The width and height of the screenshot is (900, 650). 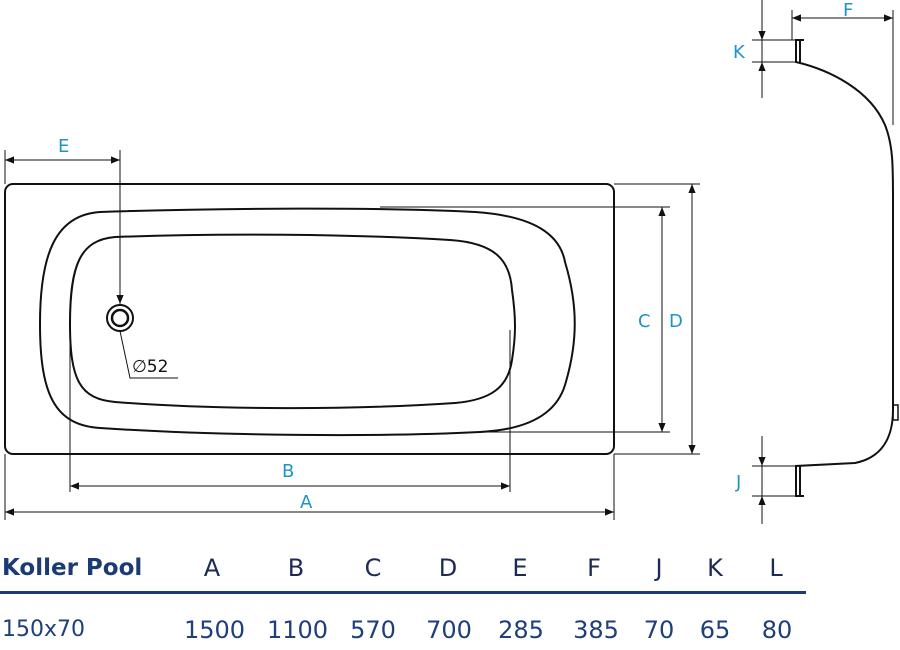 I want to click on value-d: 700, so click(x=449, y=630).